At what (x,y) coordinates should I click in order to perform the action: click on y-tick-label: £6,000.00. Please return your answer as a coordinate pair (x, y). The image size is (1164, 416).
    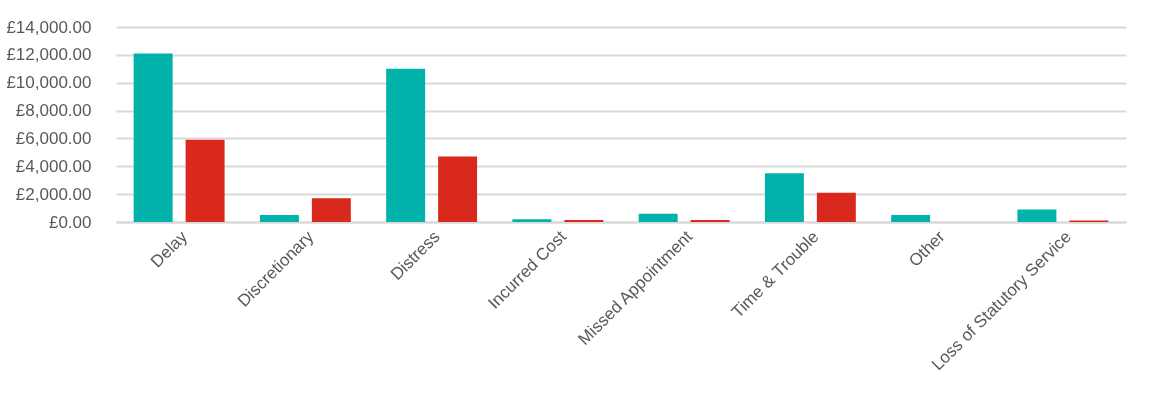
    Looking at the image, I should click on (53, 138).